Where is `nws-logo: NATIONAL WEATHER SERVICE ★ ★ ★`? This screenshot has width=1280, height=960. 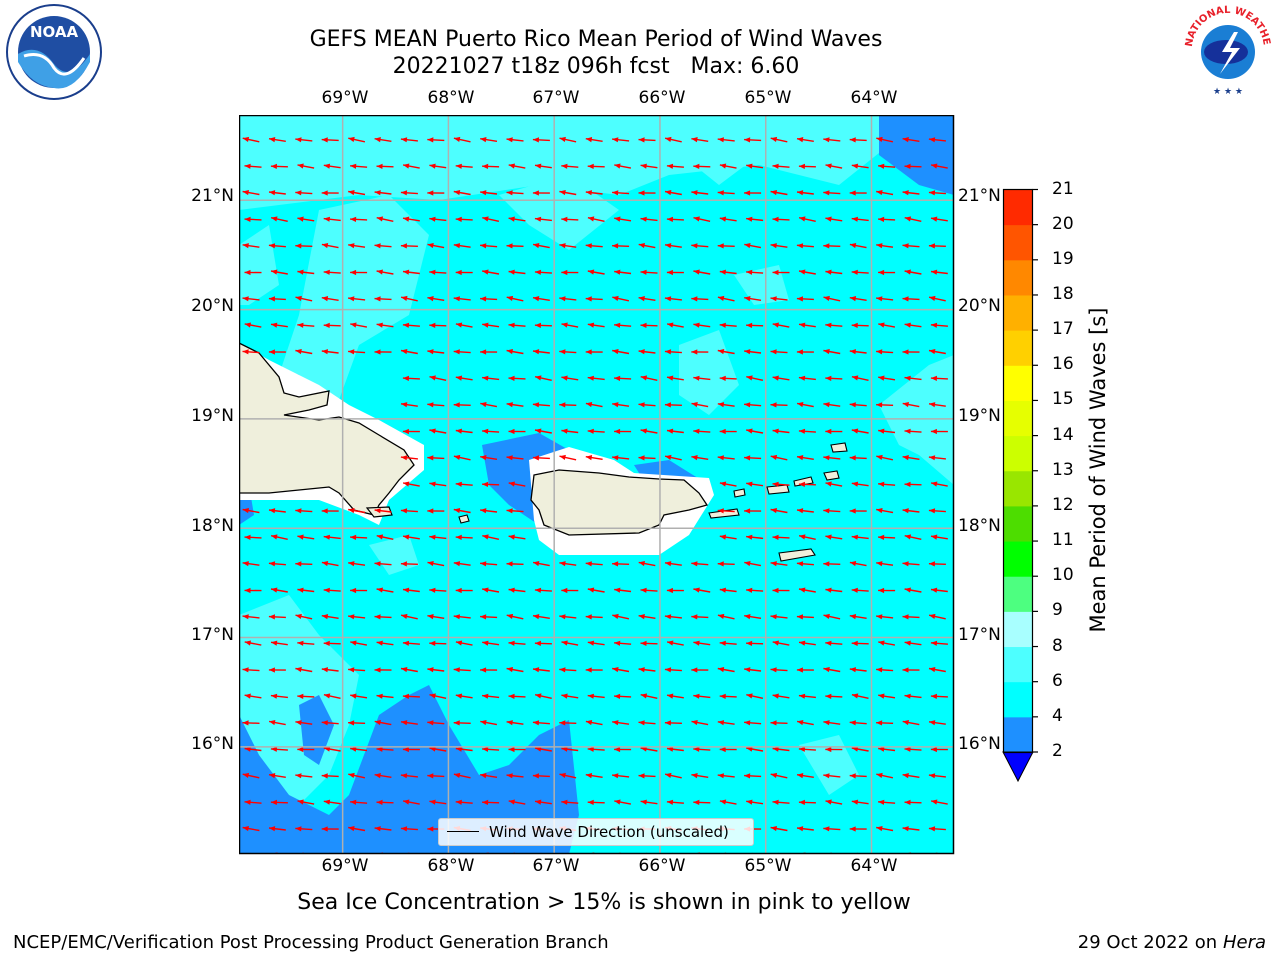
nws-logo: NATIONAL WEATHER SERVICE ★ ★ ★ is located at coordinates (1225, 49).